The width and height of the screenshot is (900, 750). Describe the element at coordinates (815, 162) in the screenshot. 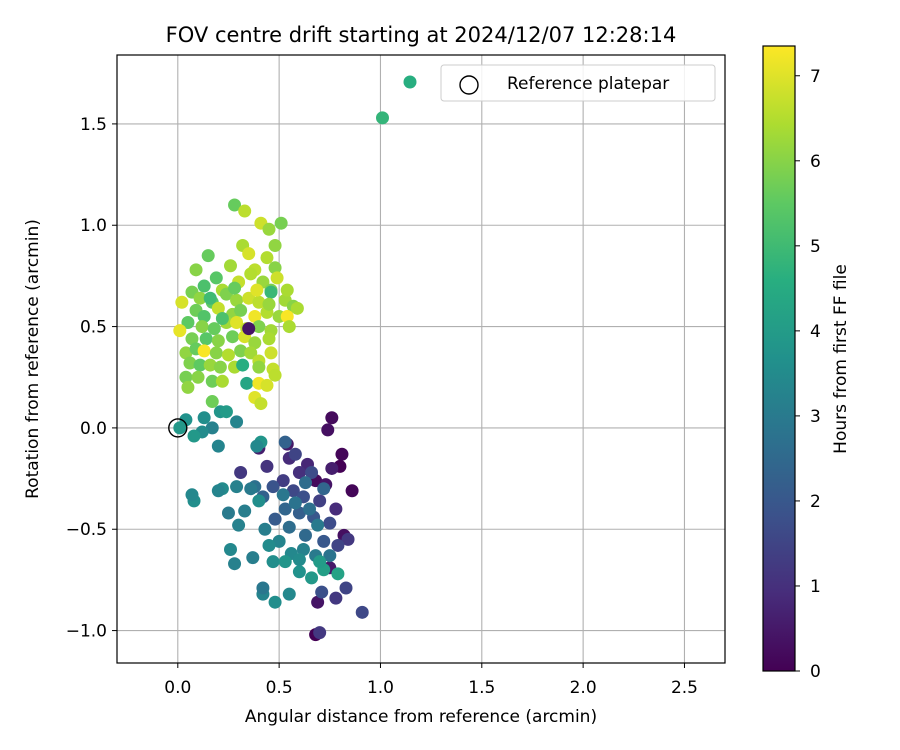

I see `colorbar-tick-label: 6` at that location.